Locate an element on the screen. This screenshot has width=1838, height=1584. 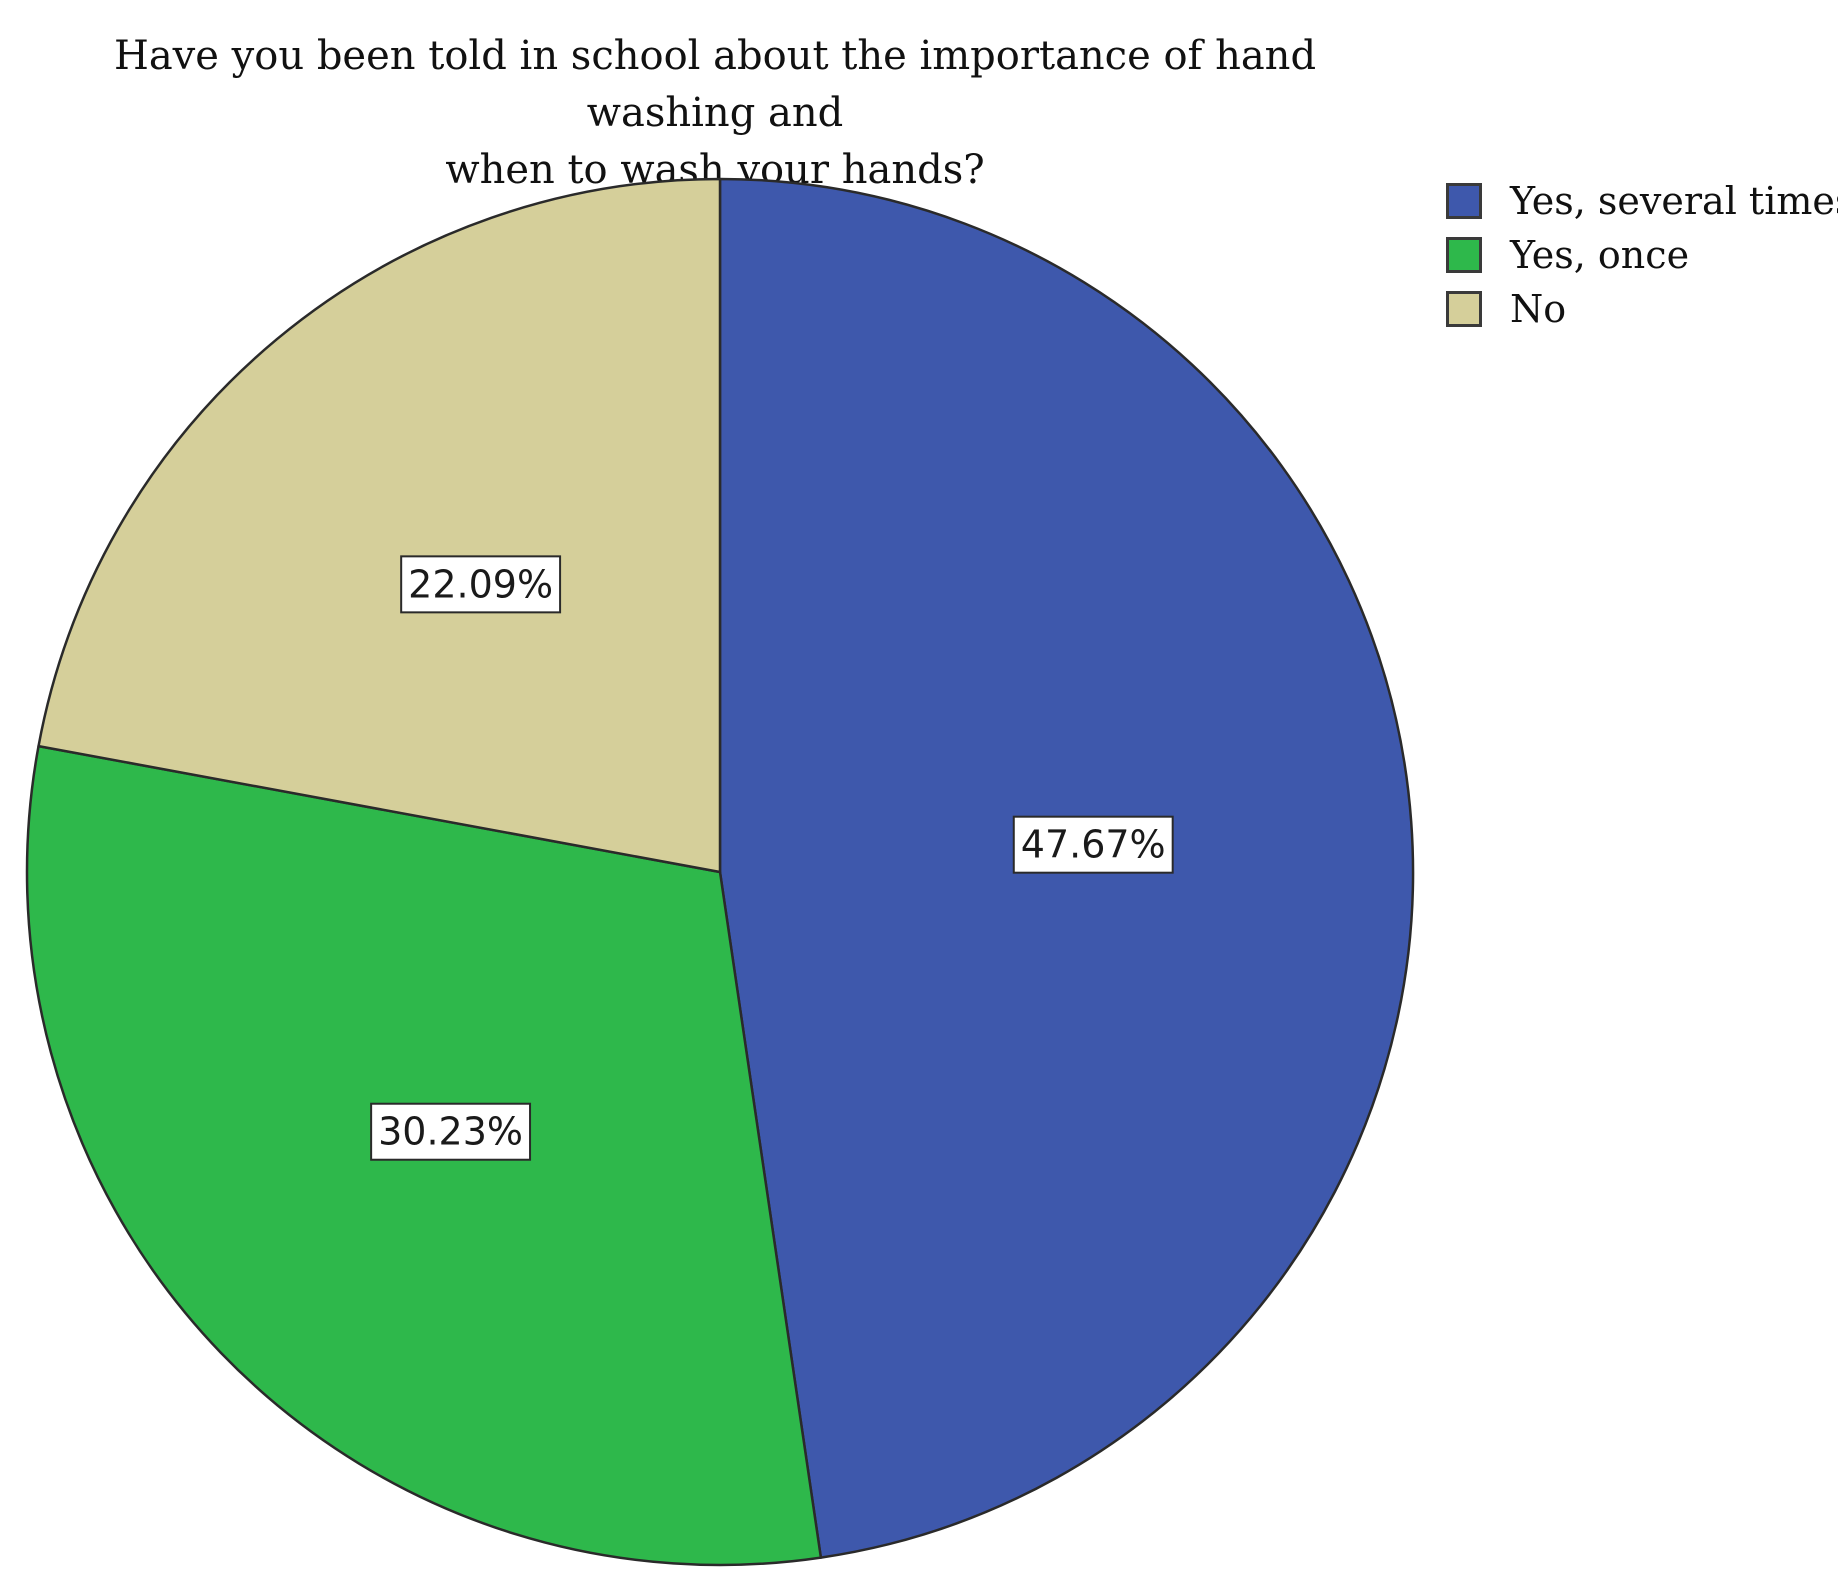
slice-label: 22.09% is located at coordinates (481, 584).